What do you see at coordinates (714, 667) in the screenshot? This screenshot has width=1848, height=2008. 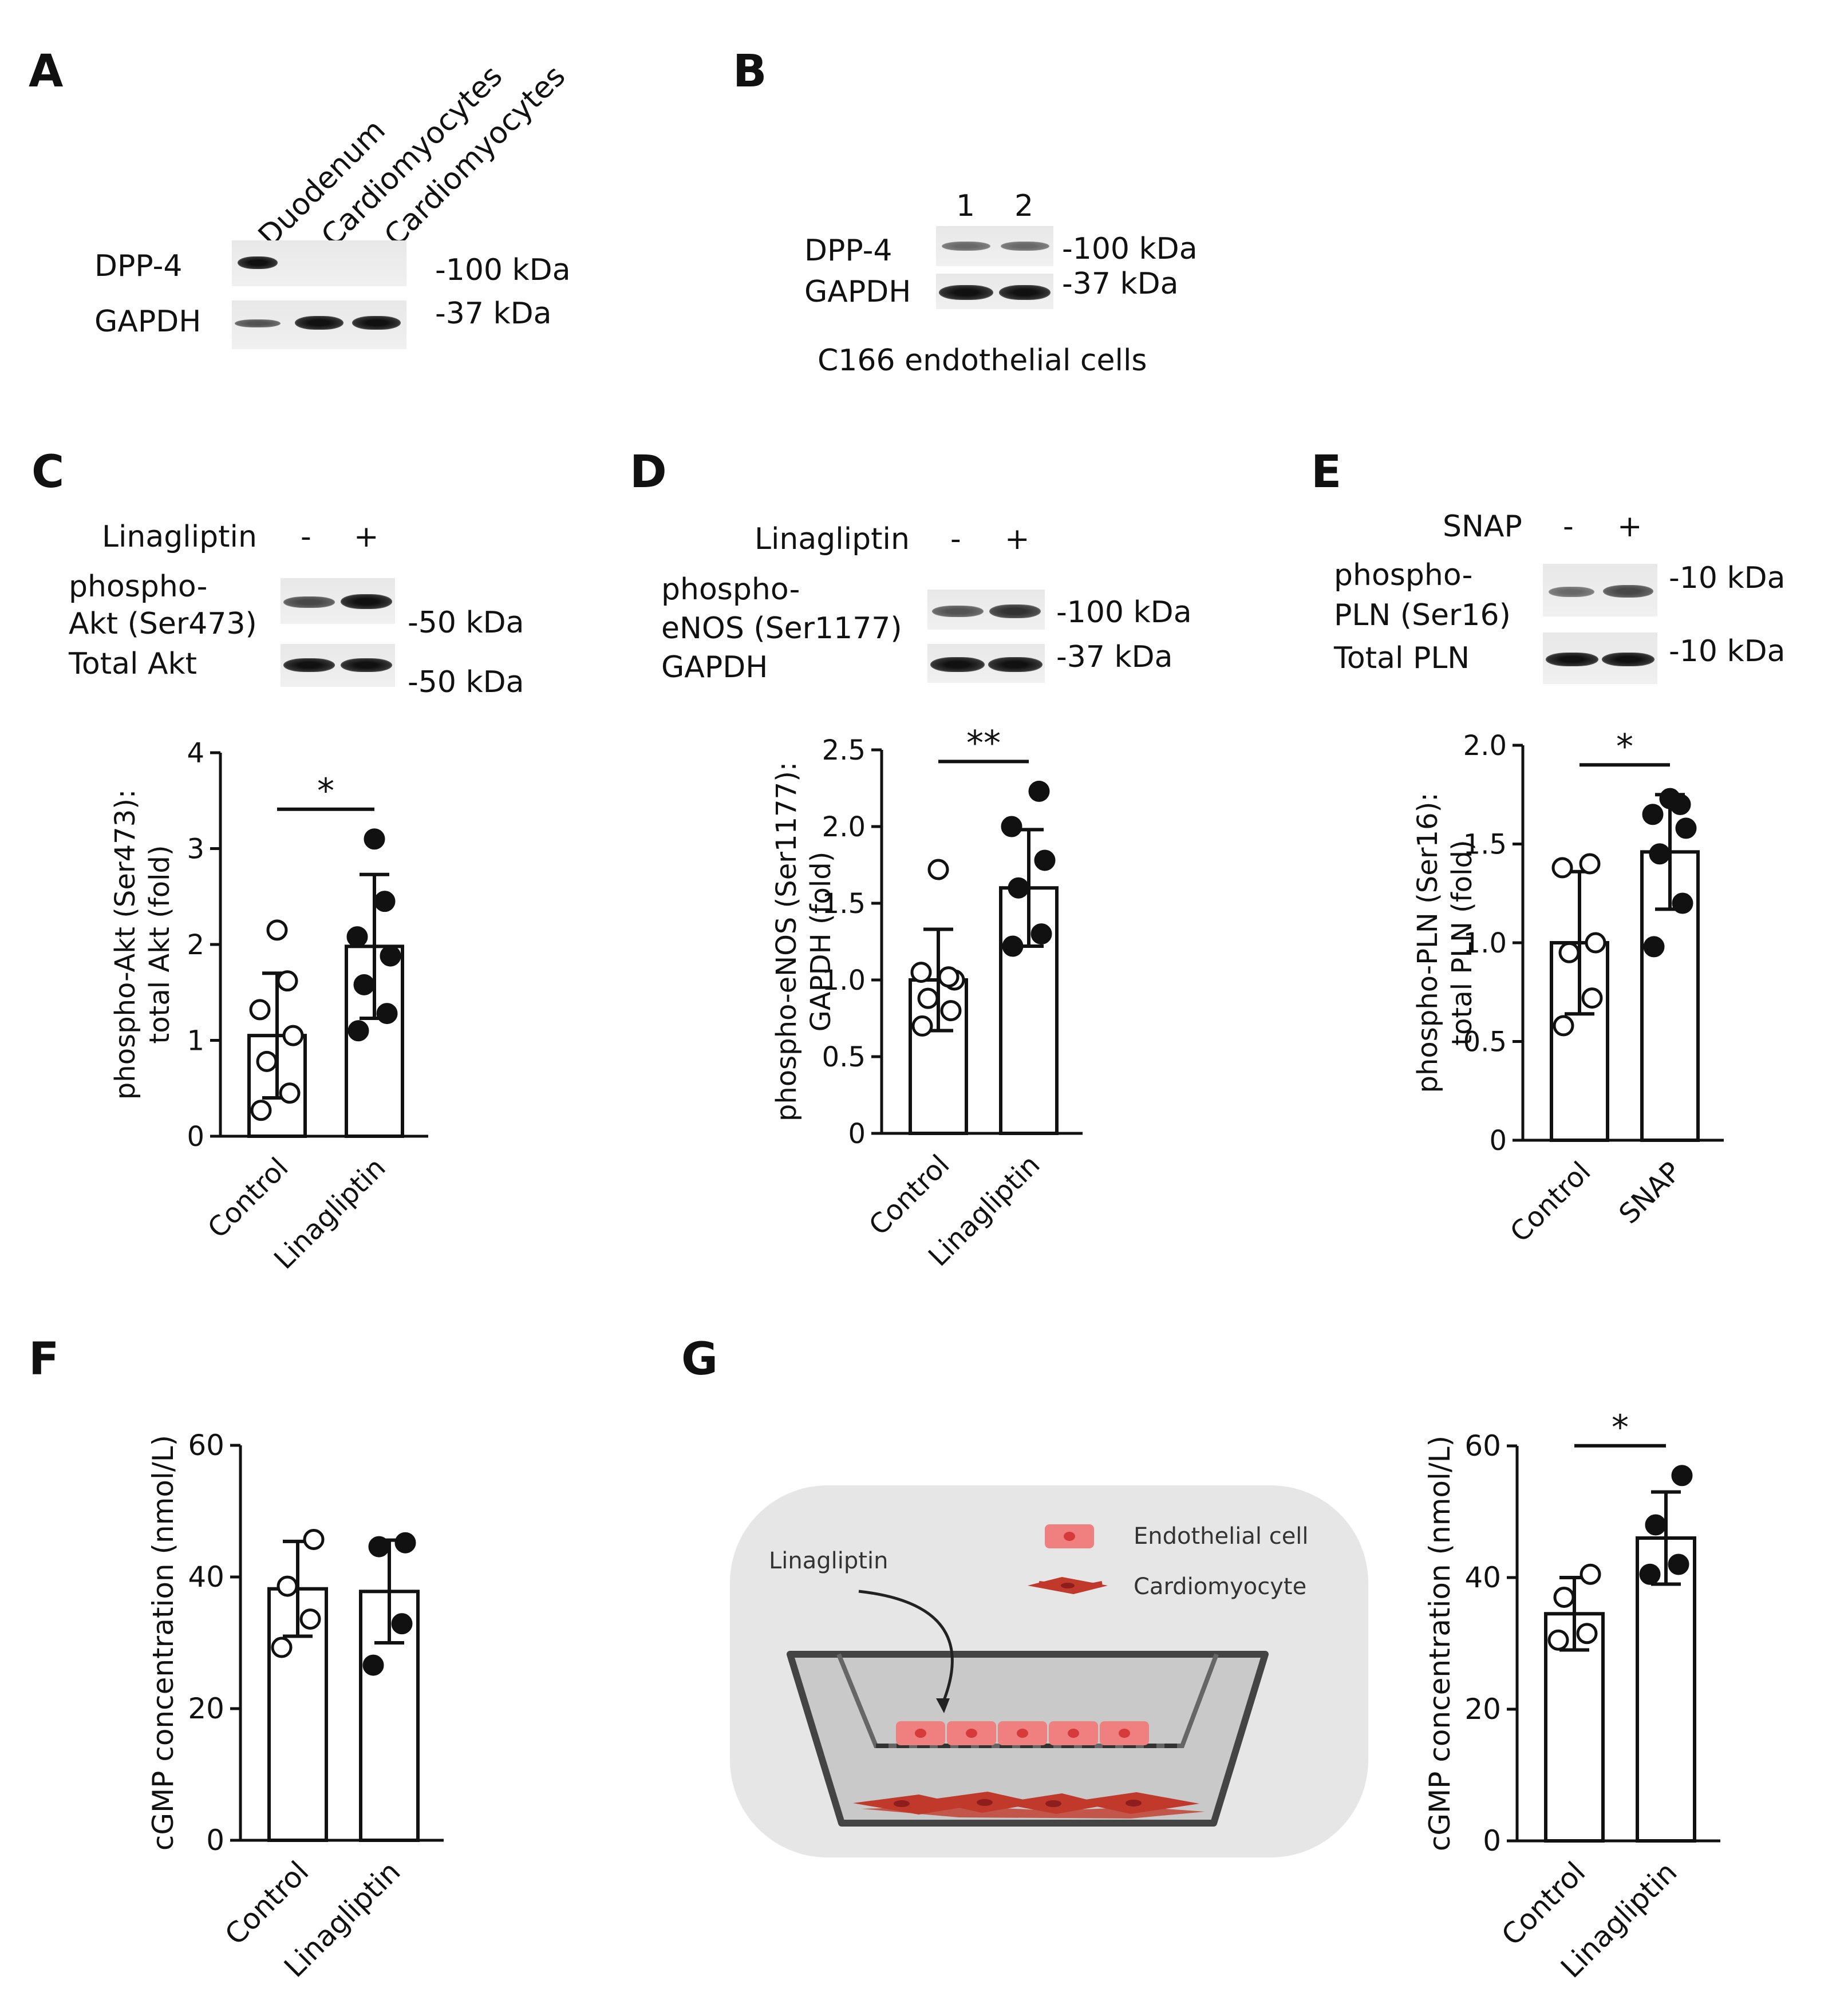 I see `protein-label-gapdh-d: GAPDH` at bounding box center [714, 667].